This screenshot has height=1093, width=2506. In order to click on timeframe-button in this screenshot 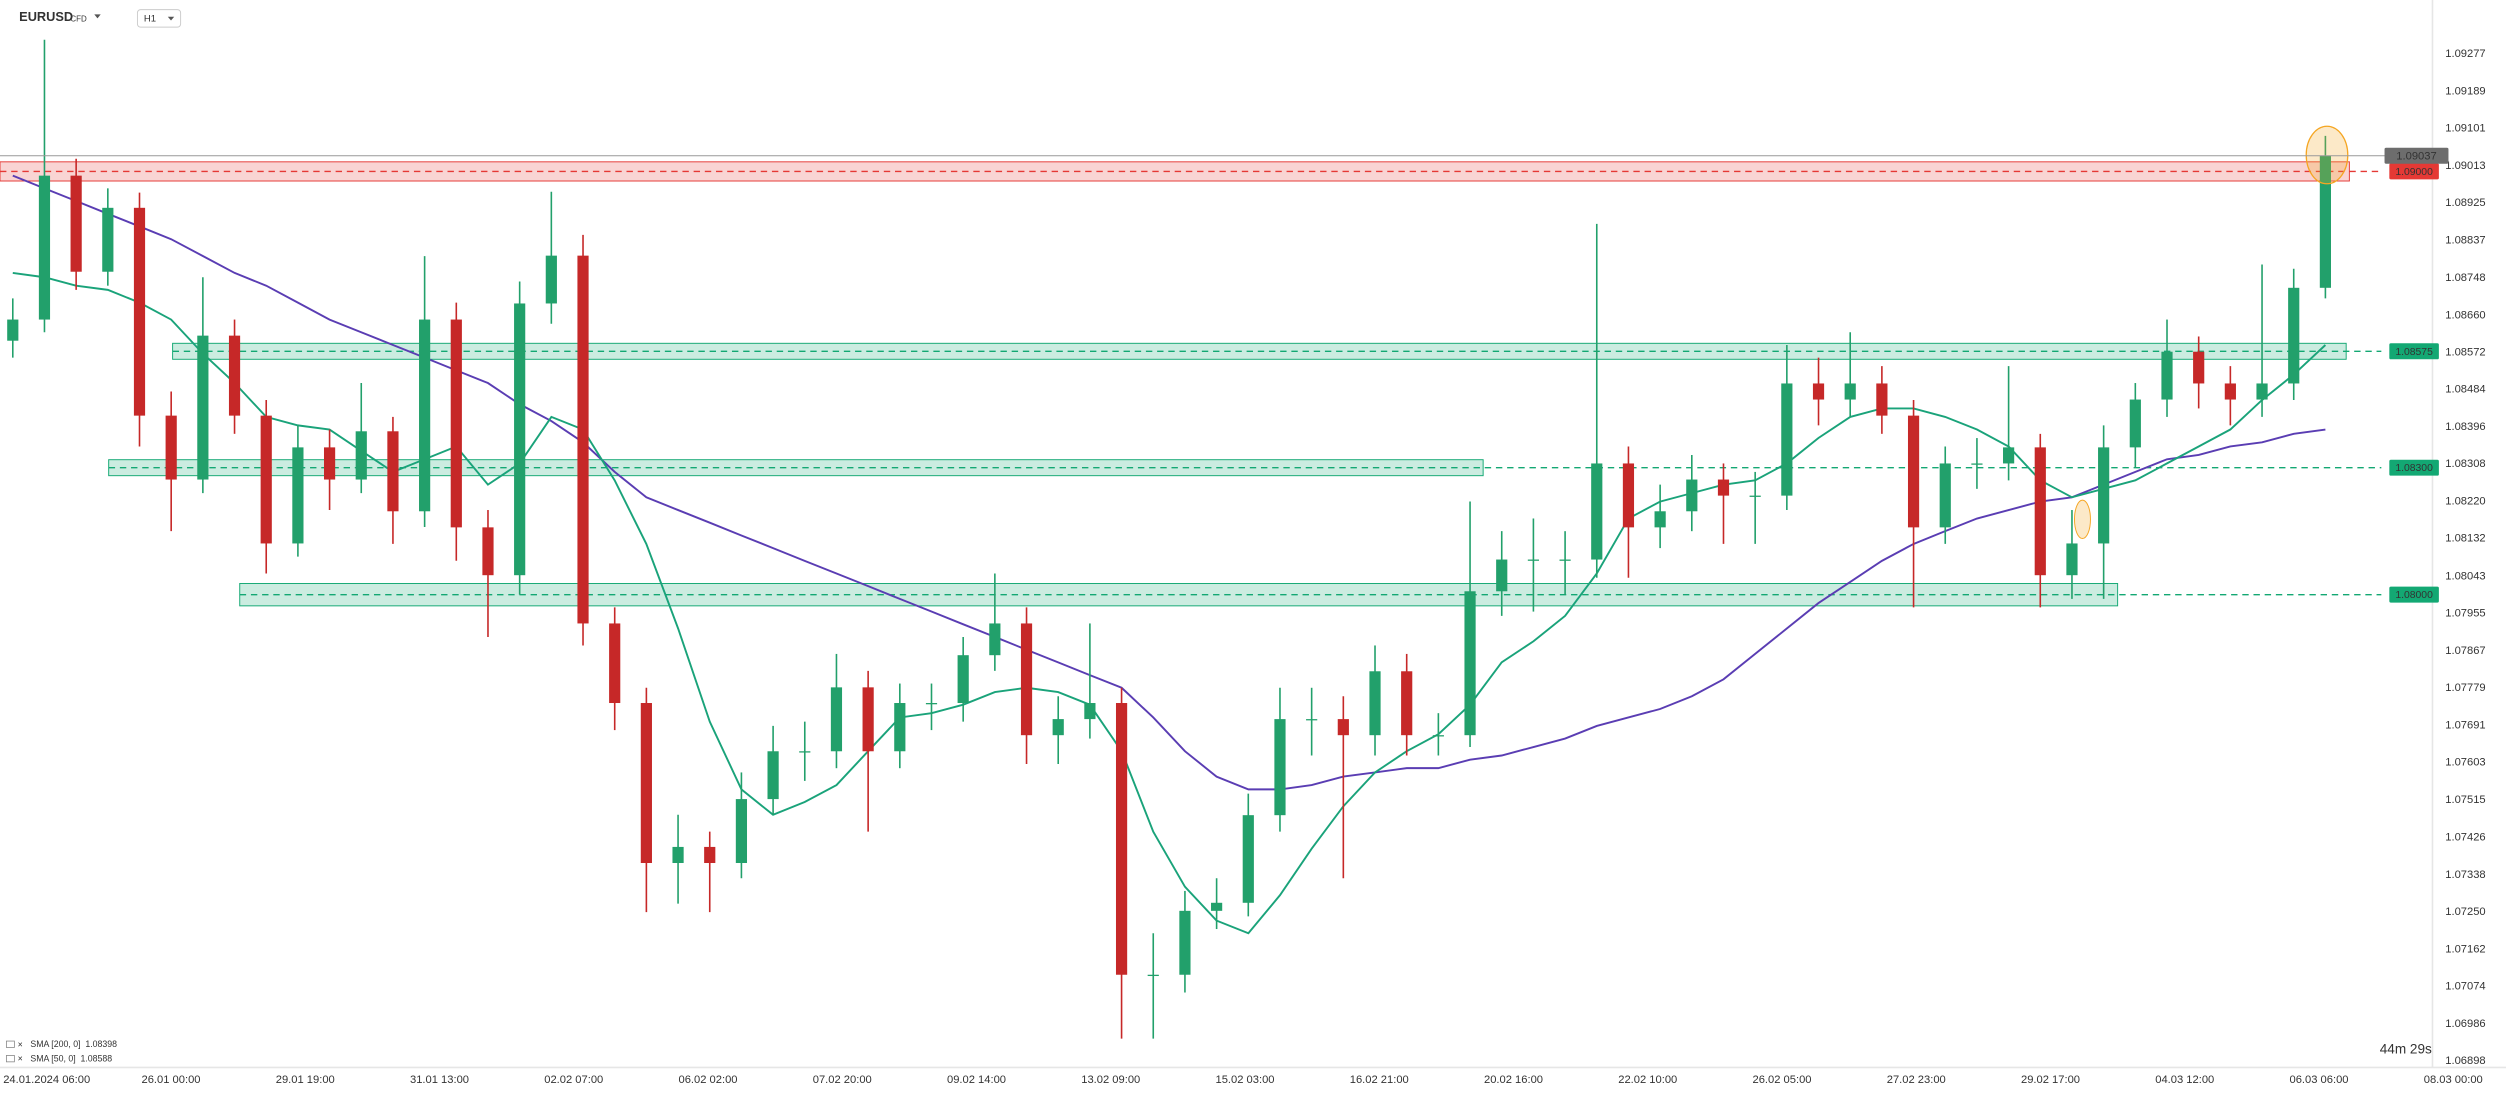, I will do `click(159, 18)`.